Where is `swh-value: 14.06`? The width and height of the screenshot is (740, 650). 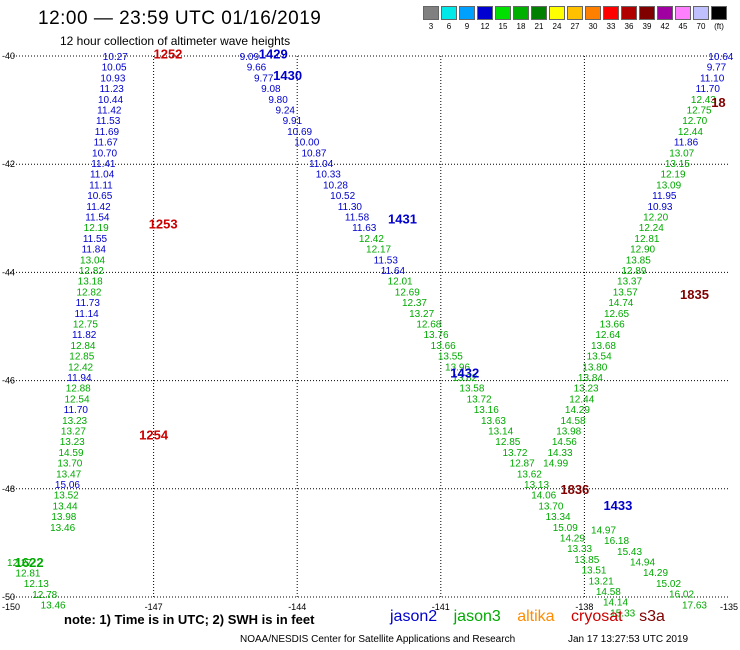
swh-value: 14.06 is located at coordinates (543, 496).